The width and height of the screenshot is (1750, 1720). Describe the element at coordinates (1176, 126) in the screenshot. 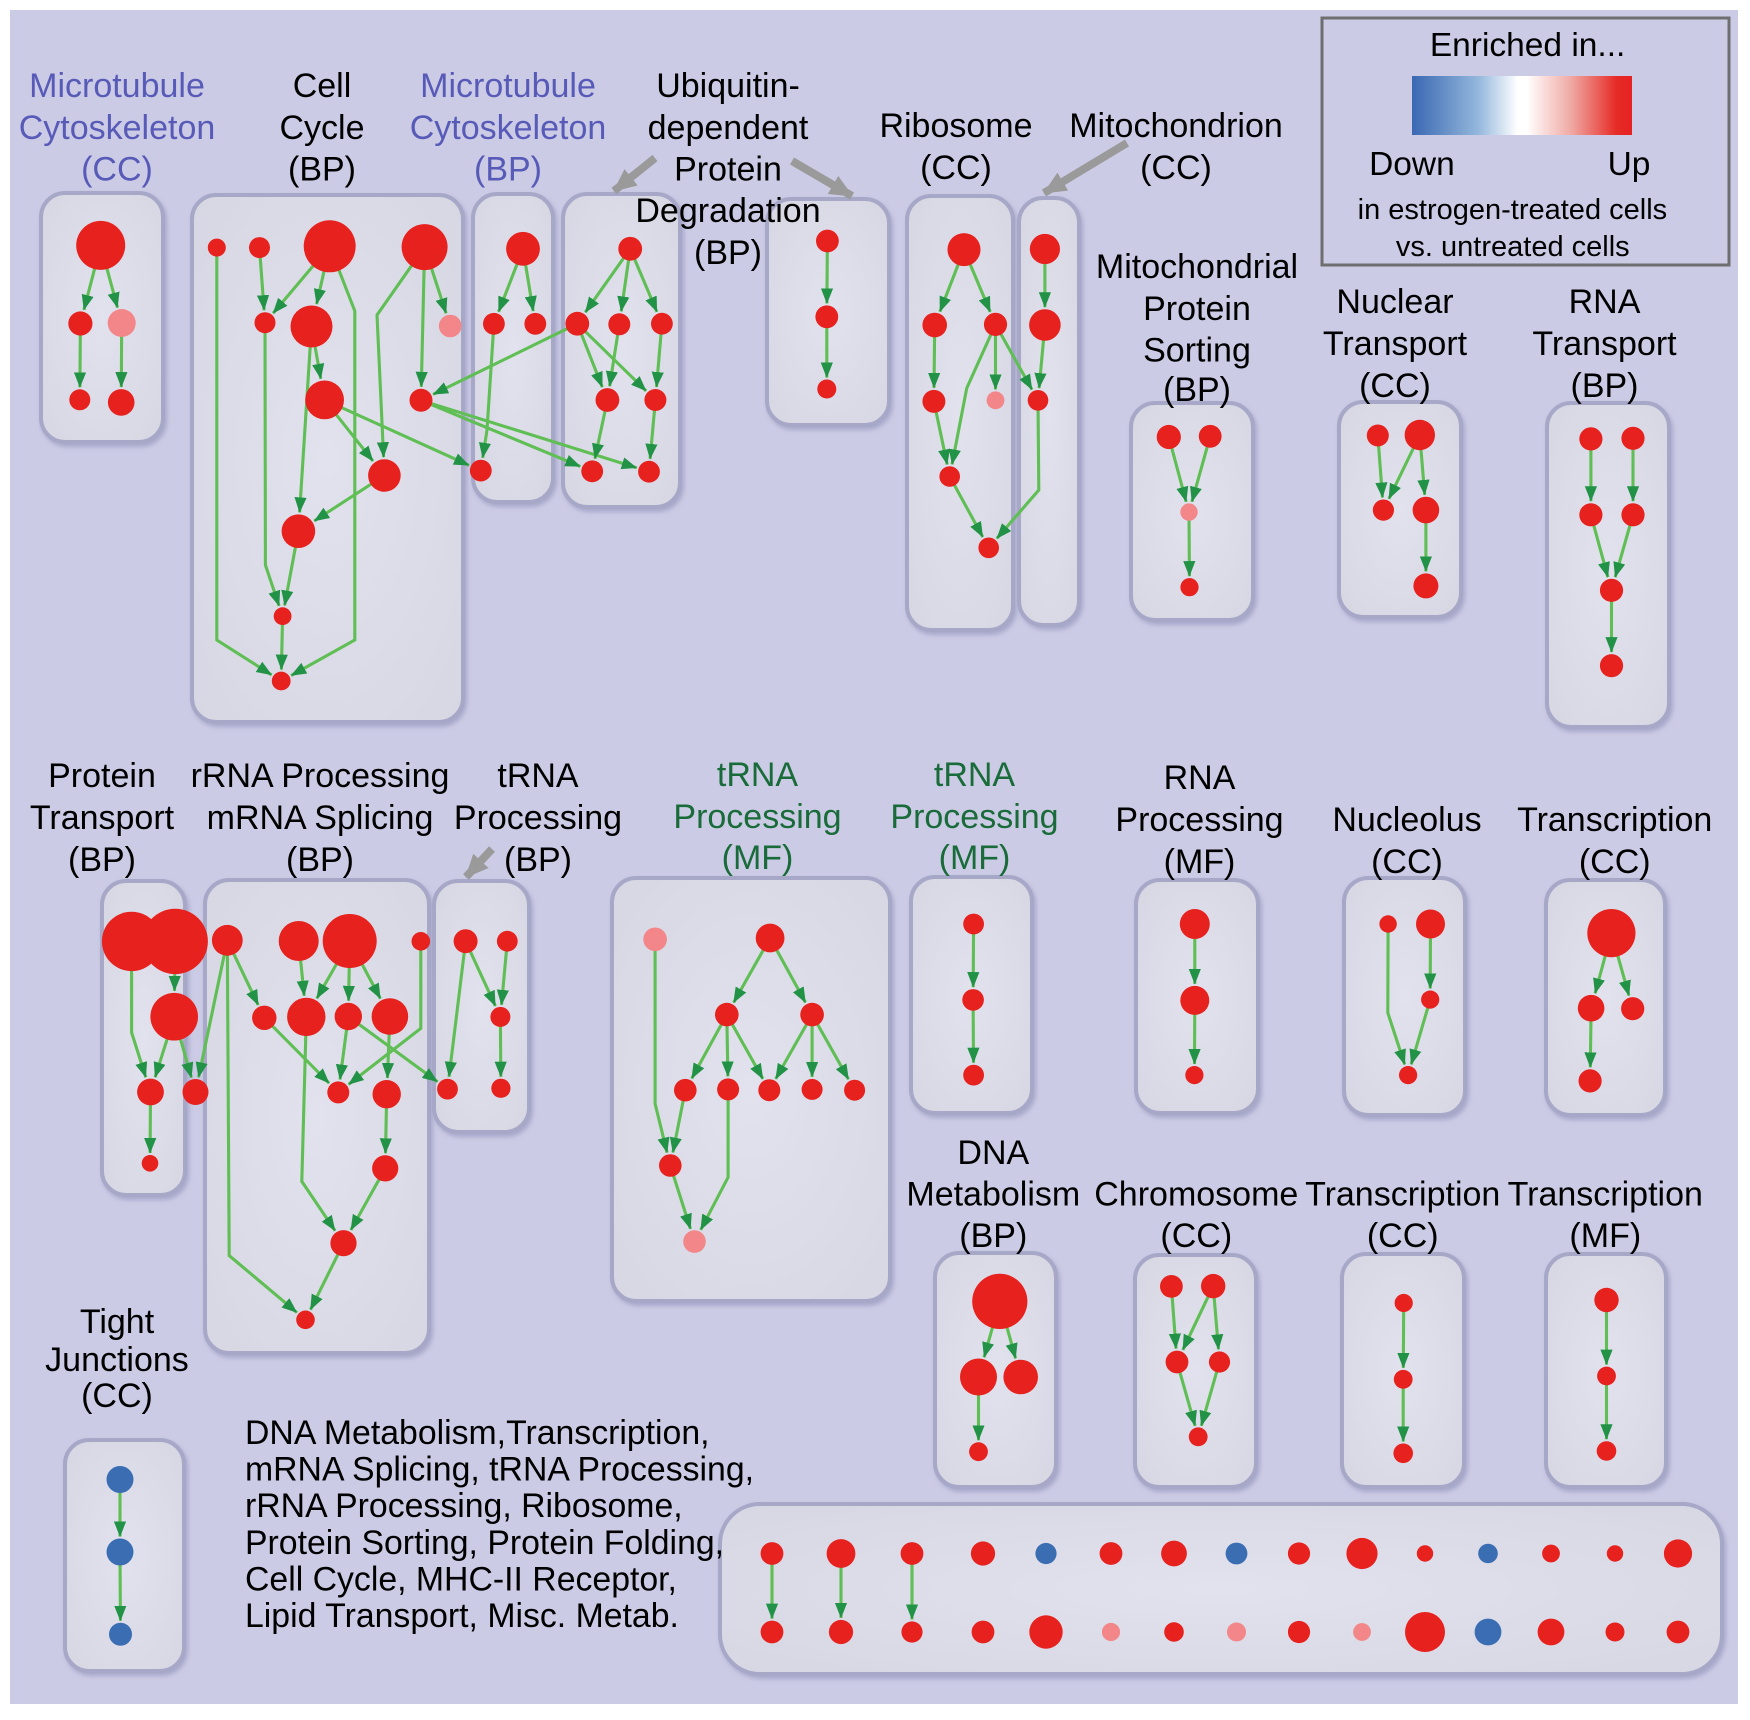

I see `svg-text: Mitochondrion` at that location.